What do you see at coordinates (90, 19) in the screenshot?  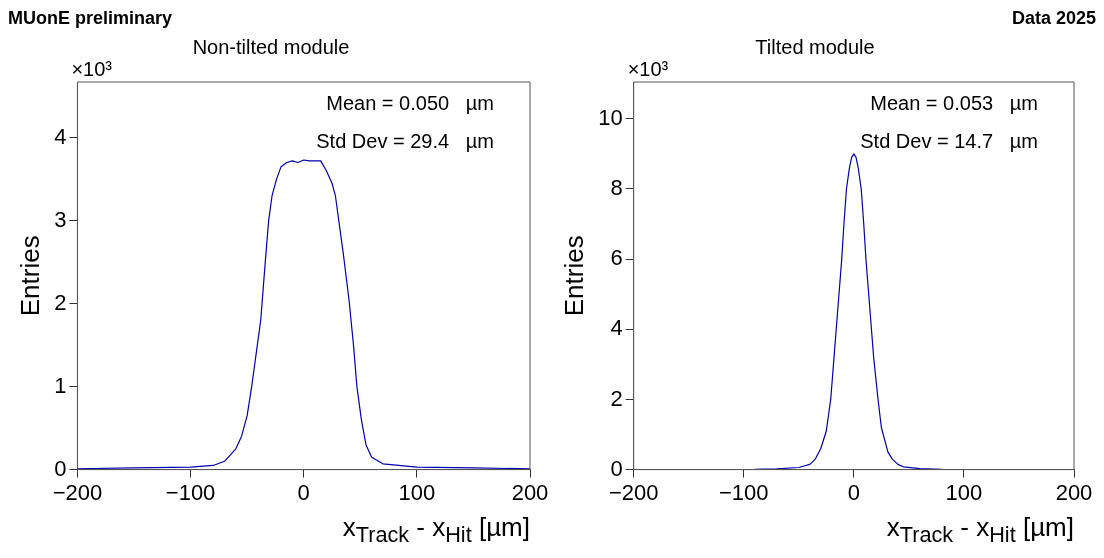 I see `text: MUonE preliminary` at bounding box center [90, 19].